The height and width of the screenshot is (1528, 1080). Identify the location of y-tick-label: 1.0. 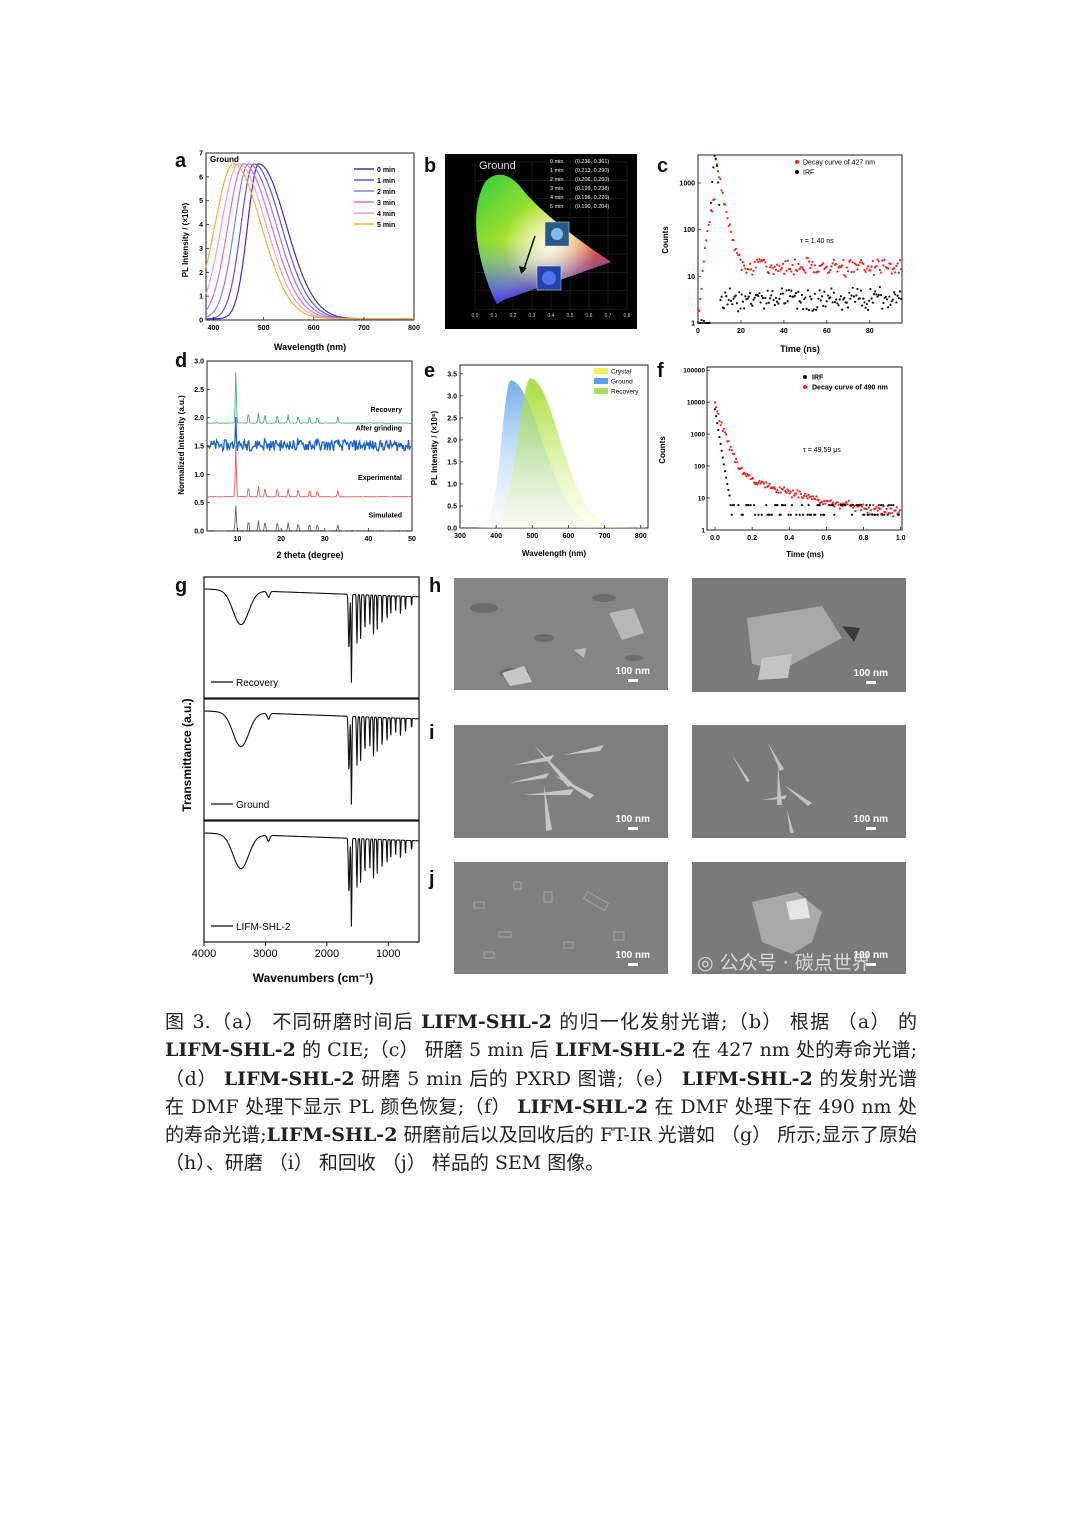
(199, 475).